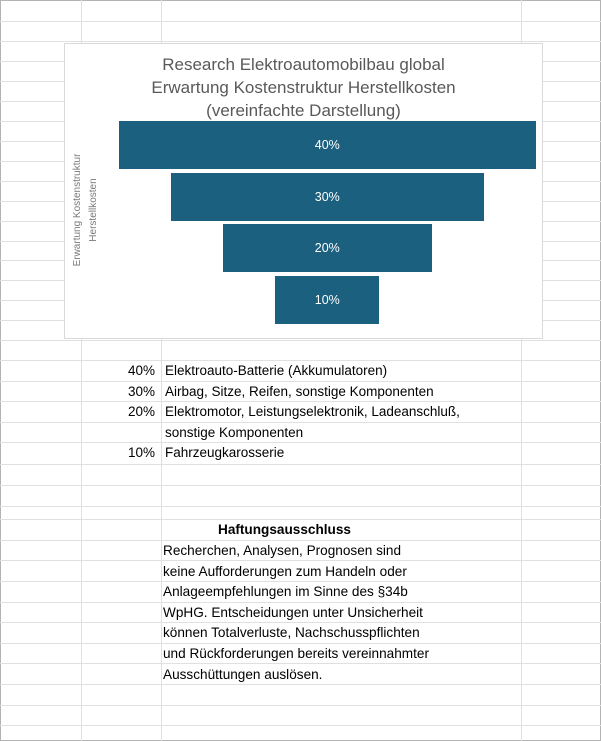  What do you see at coordinates (87, 210) in the screenshot?
I see `y-axis-title: Erwartung Kostenstruktur Herstellkosten` at bounding box center [87, 210].